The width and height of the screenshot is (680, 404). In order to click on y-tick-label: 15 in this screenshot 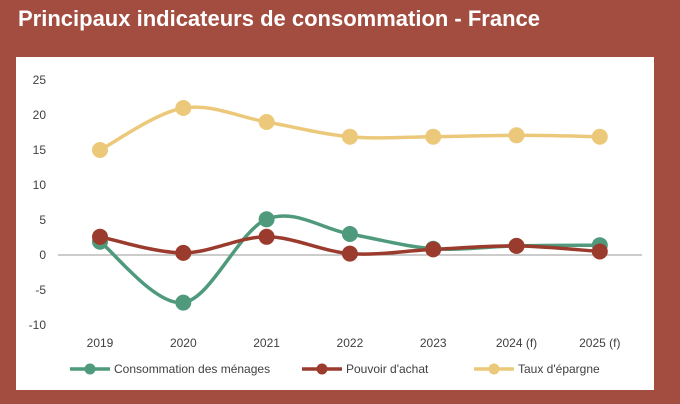, I will do `click(40, 150)`.